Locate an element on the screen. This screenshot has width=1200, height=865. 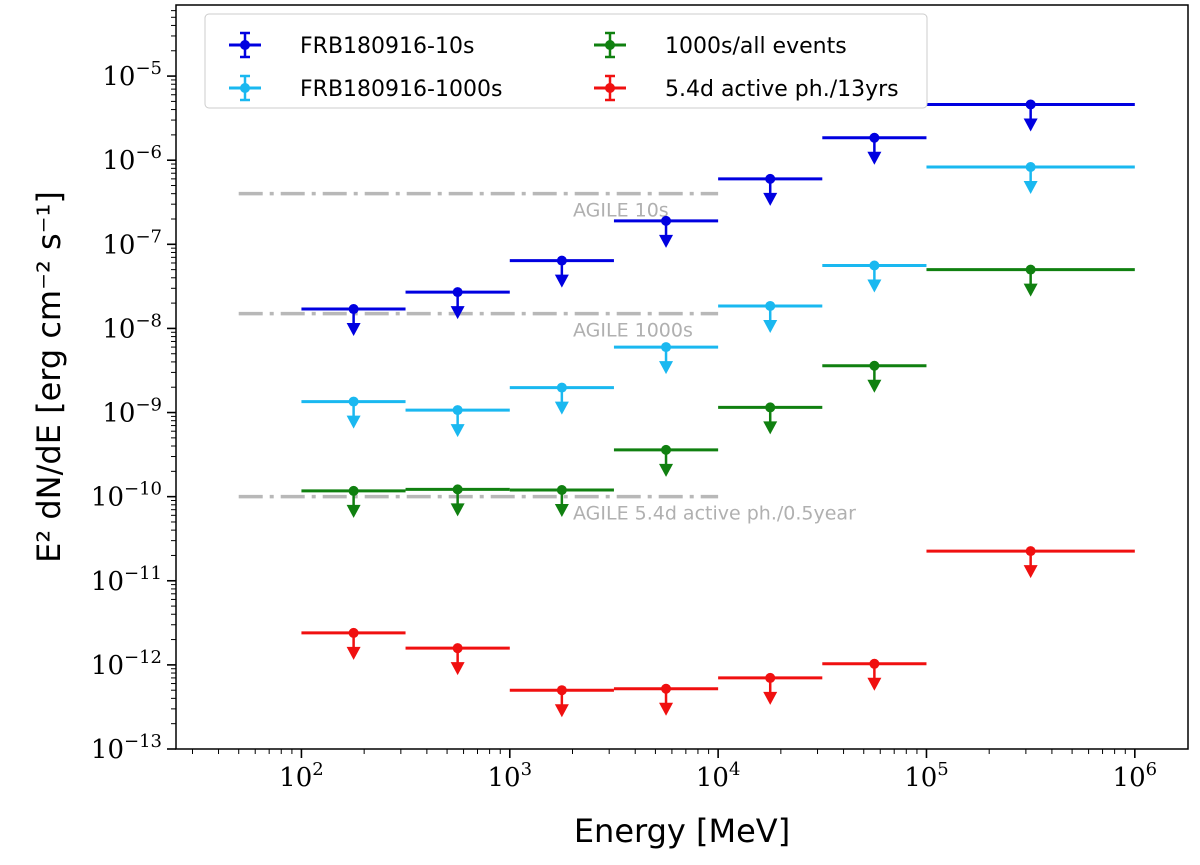
y-tick-label-4: 10⁻⁹ is located at coordinates (132, 412).